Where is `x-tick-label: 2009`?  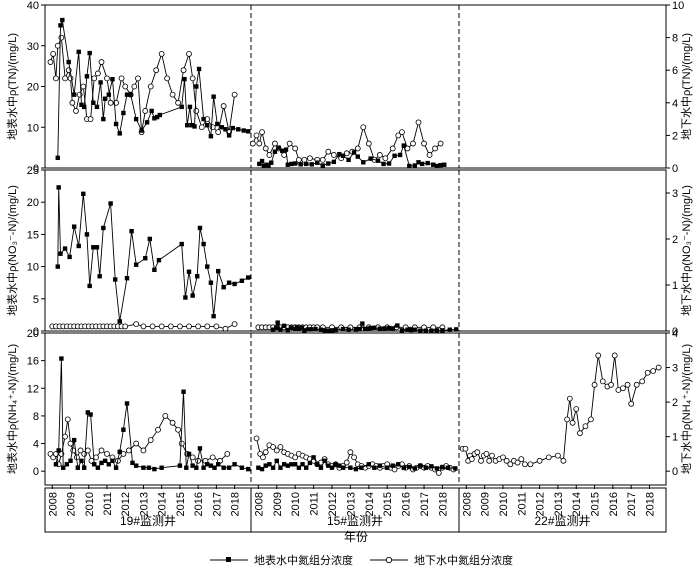 x-tick-label: 2009 is located at coordinates (278, 504).